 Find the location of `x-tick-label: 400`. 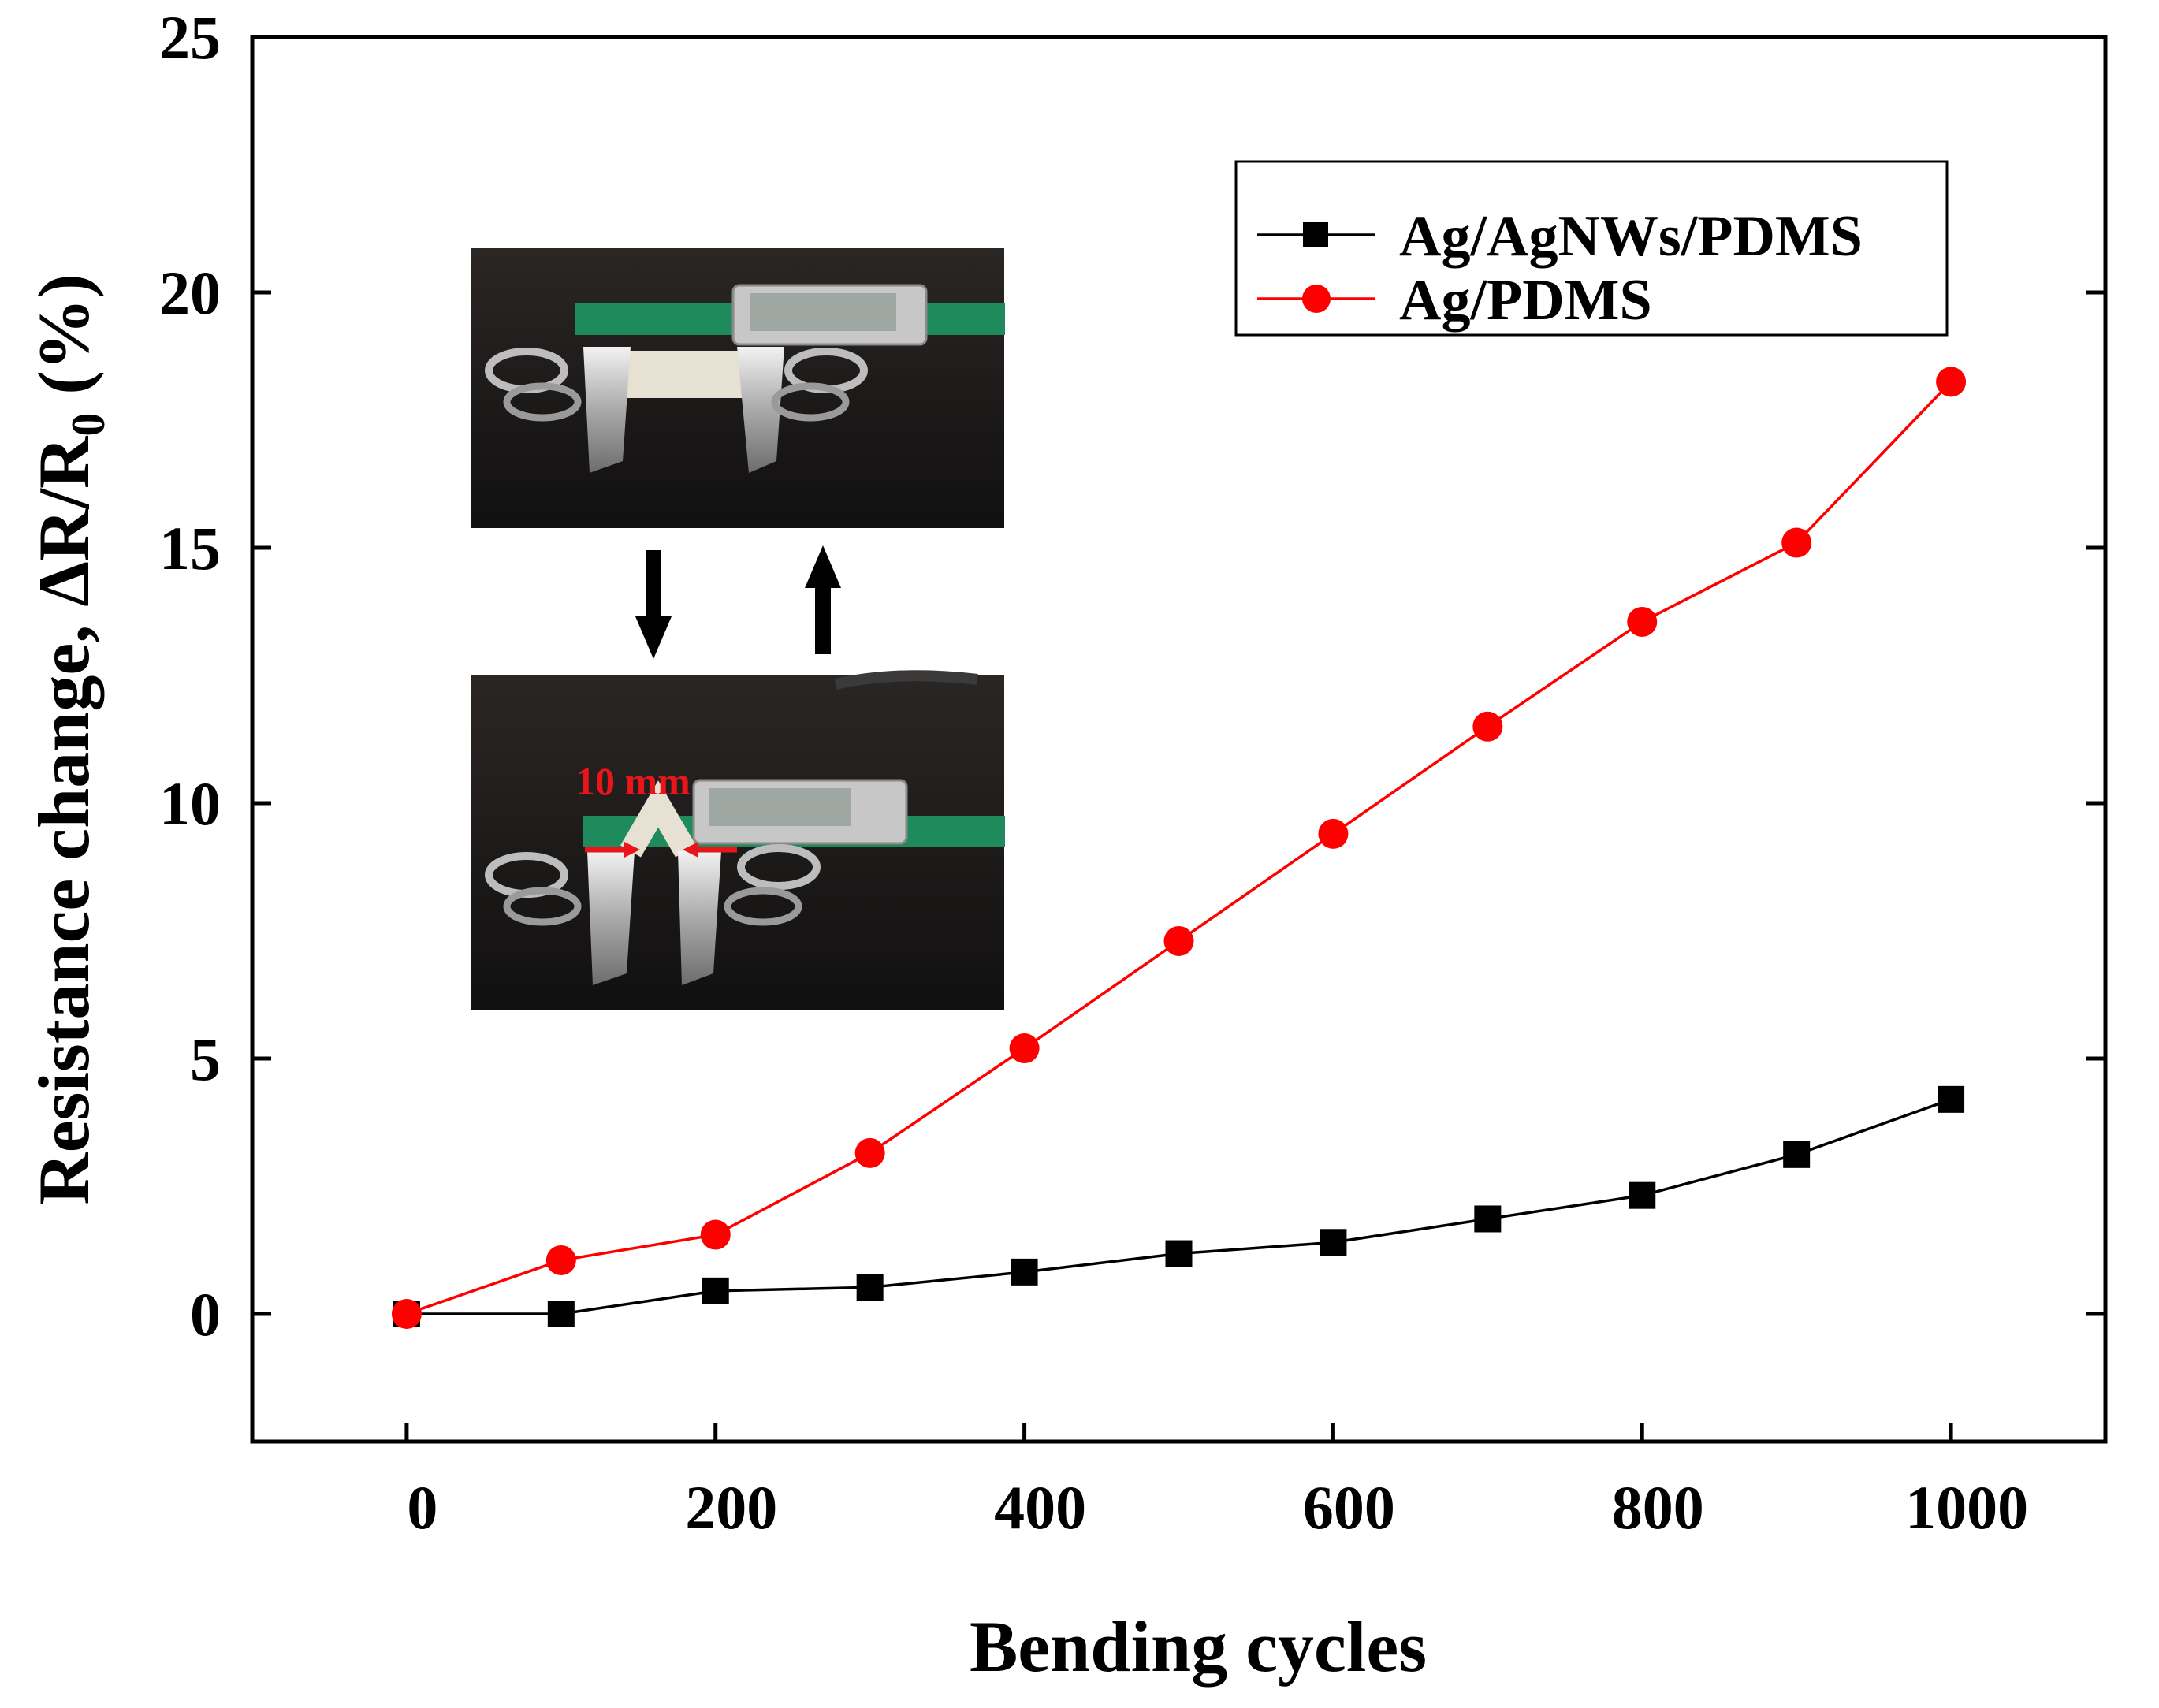

x-tick-label: 400 is located at coordinates (1040, 1507).